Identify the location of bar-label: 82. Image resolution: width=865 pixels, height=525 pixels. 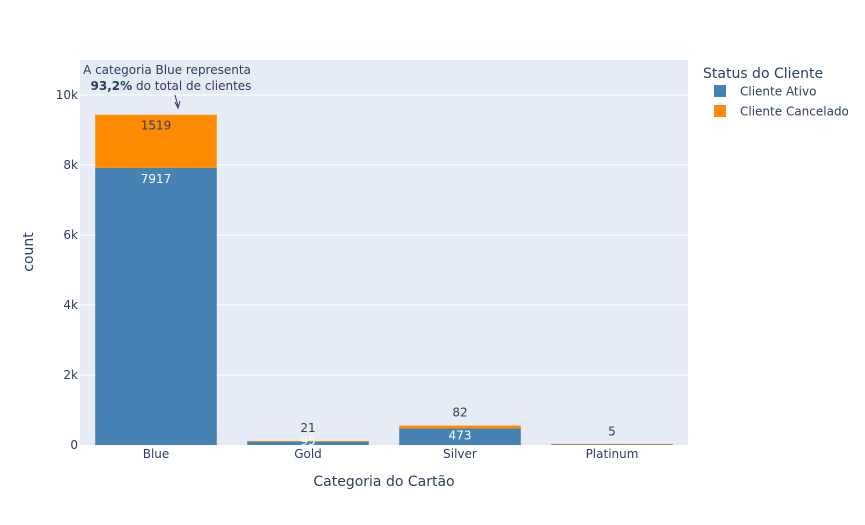
(459, 413).